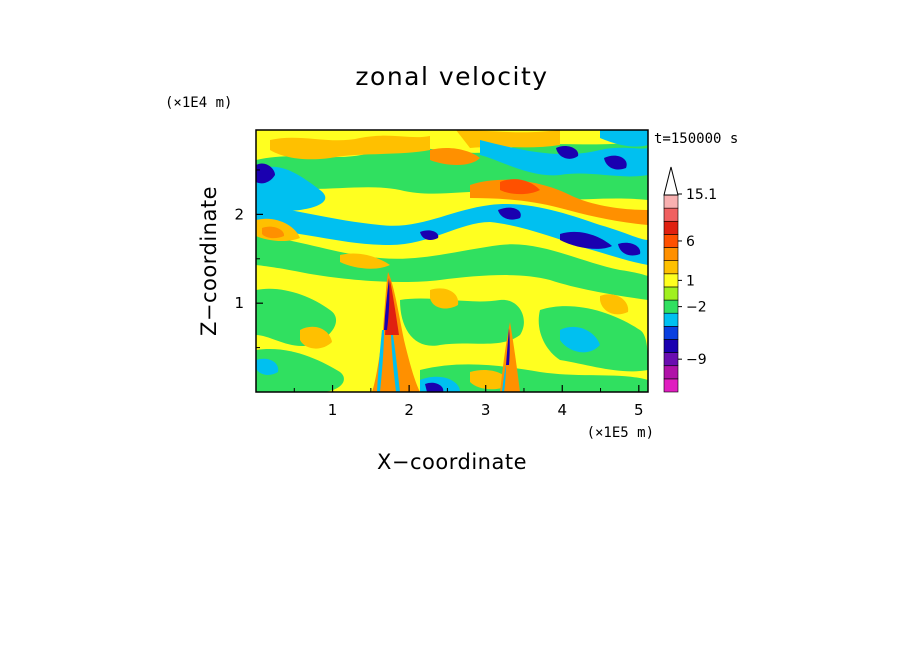  I want to click on x-tick-label: 1, so click(333, 410).